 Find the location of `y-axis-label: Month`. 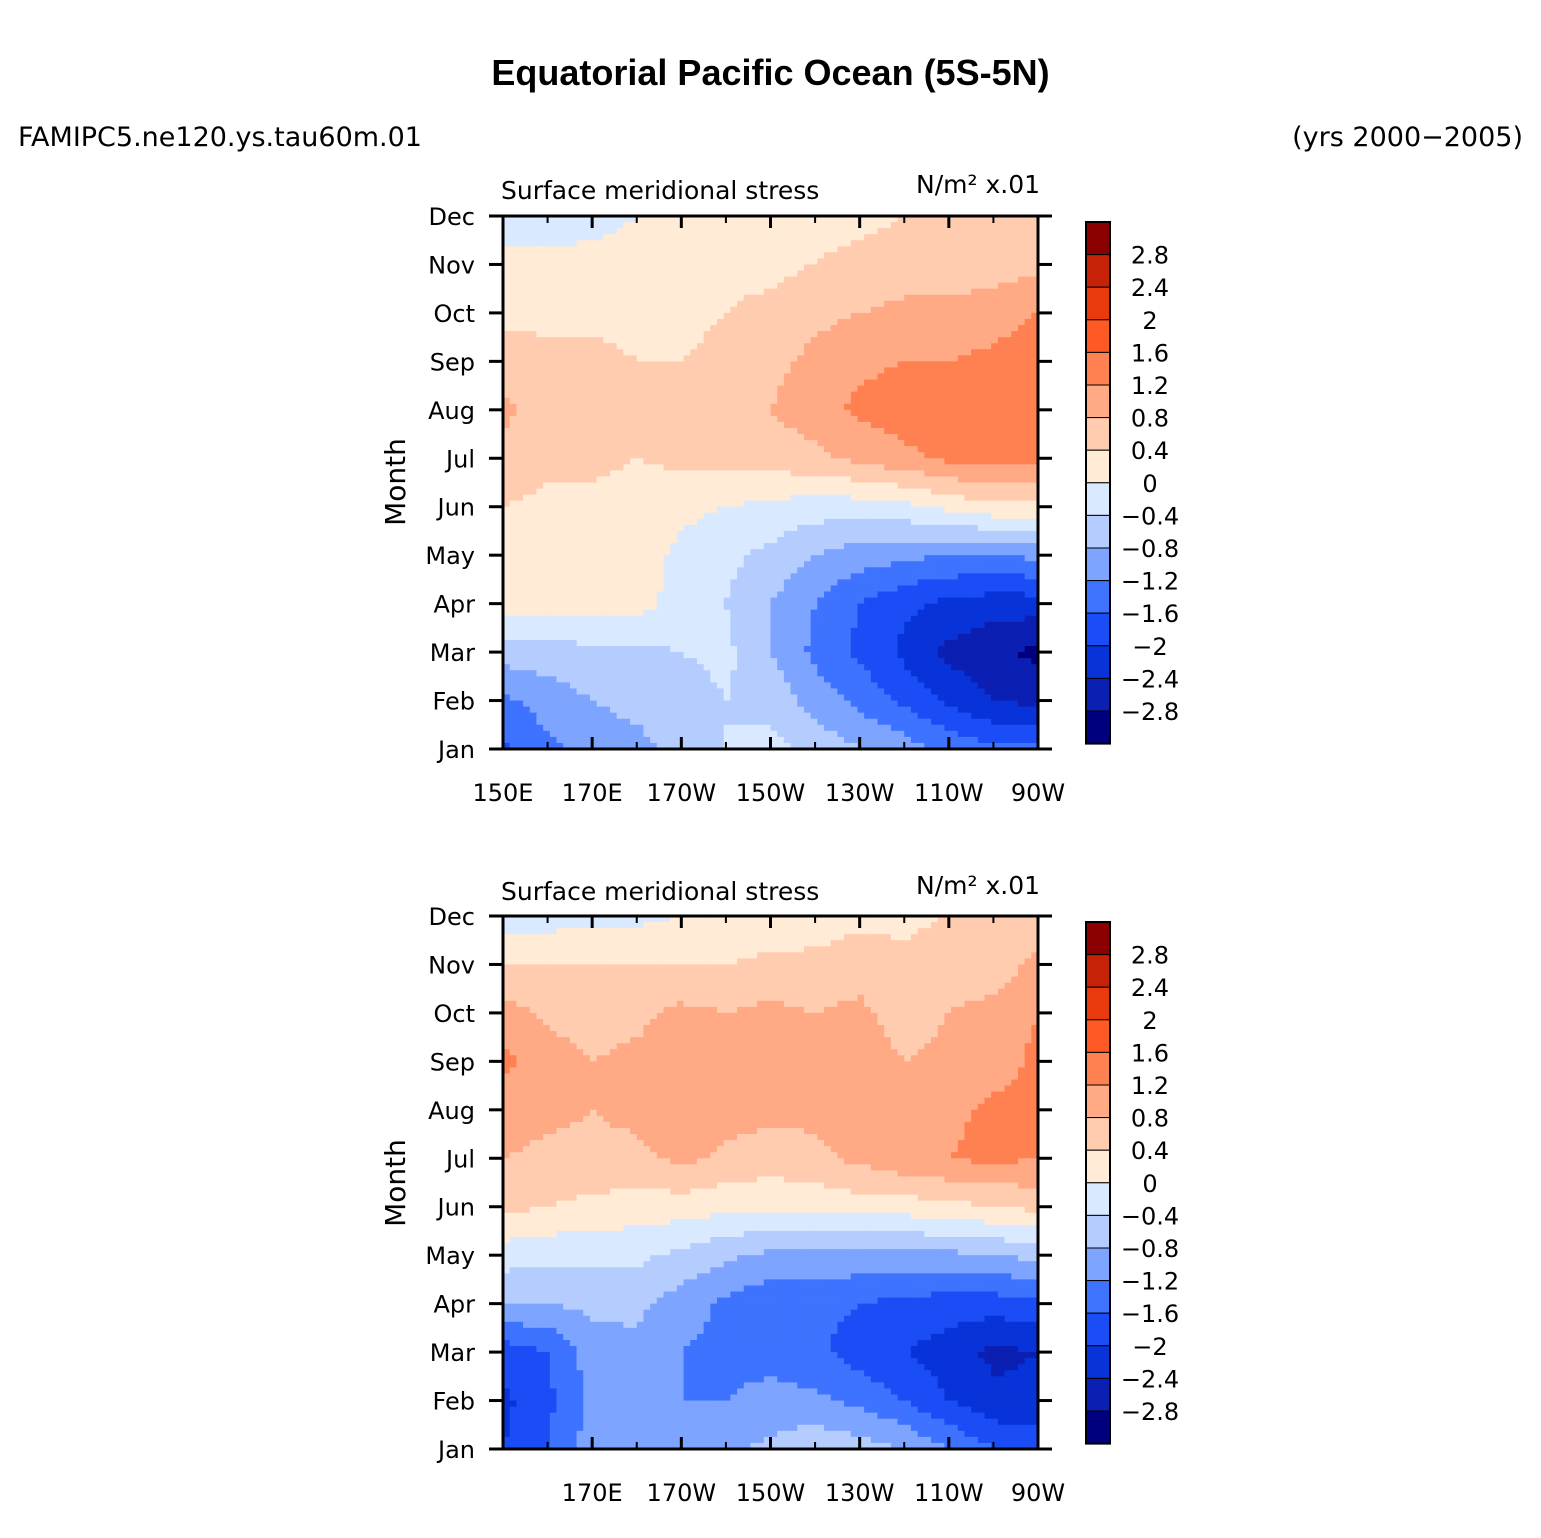

y-axis-label: Month is located at coordinates (395, 482).